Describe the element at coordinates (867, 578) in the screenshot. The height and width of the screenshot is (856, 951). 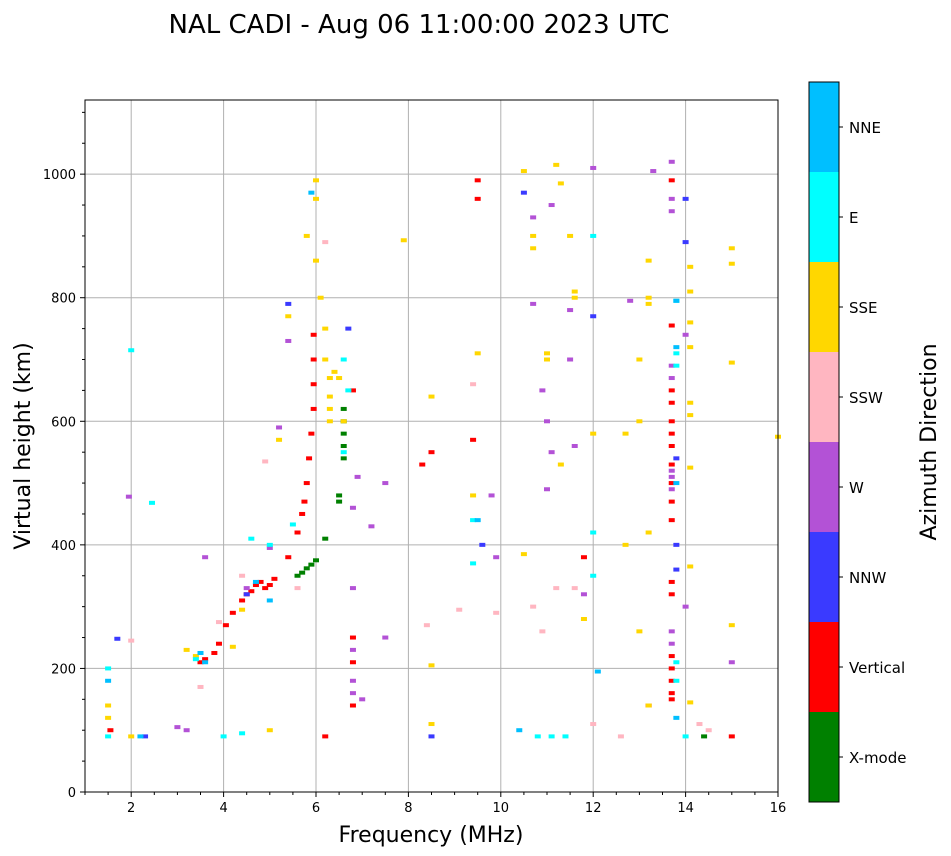
I see `colorbar-label-item: NNW` at that location.